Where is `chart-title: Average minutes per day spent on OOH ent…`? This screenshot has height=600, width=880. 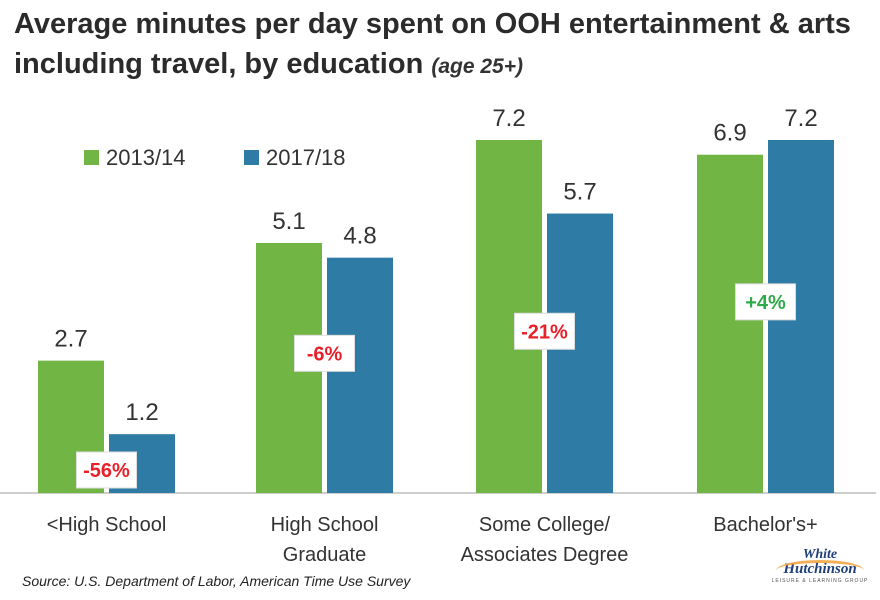 chart-title: Average minutes per day spent on OOH ent… is located at coordinates (444, 45).